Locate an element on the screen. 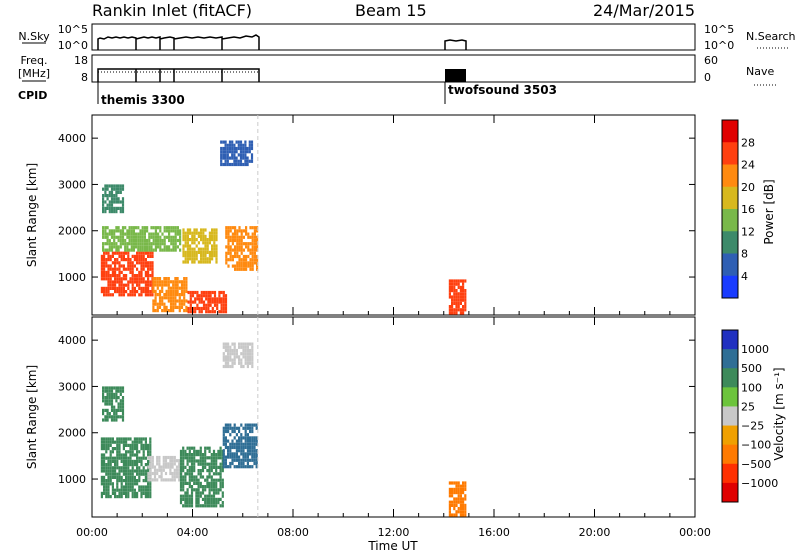 The height and width of the screenshot is (554, 800). colorbar-tick-label: −25 is located at coordinates (752, 426).